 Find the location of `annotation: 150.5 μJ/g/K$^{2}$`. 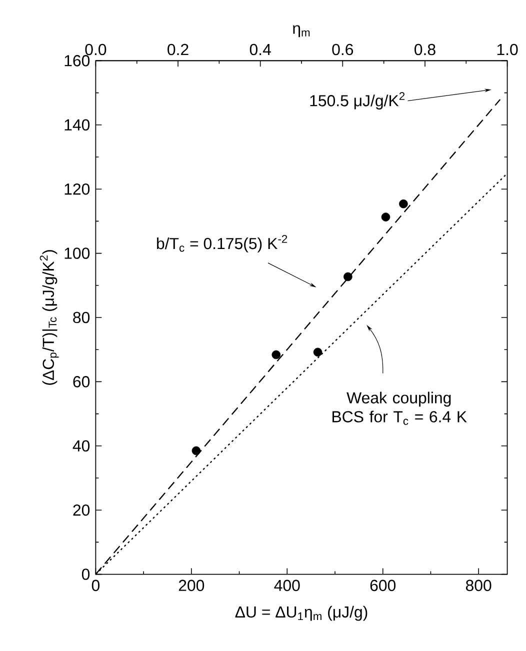

annotation: 150.5 μJ/g/K$^{2}$ is located at coordinates (357, 101).